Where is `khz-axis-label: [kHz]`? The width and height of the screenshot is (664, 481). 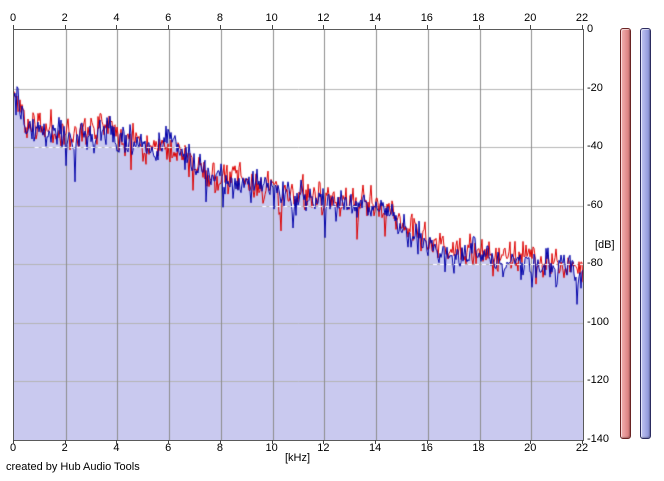 khz-axis-label: [kHz] is located at coordinates (297, 458).